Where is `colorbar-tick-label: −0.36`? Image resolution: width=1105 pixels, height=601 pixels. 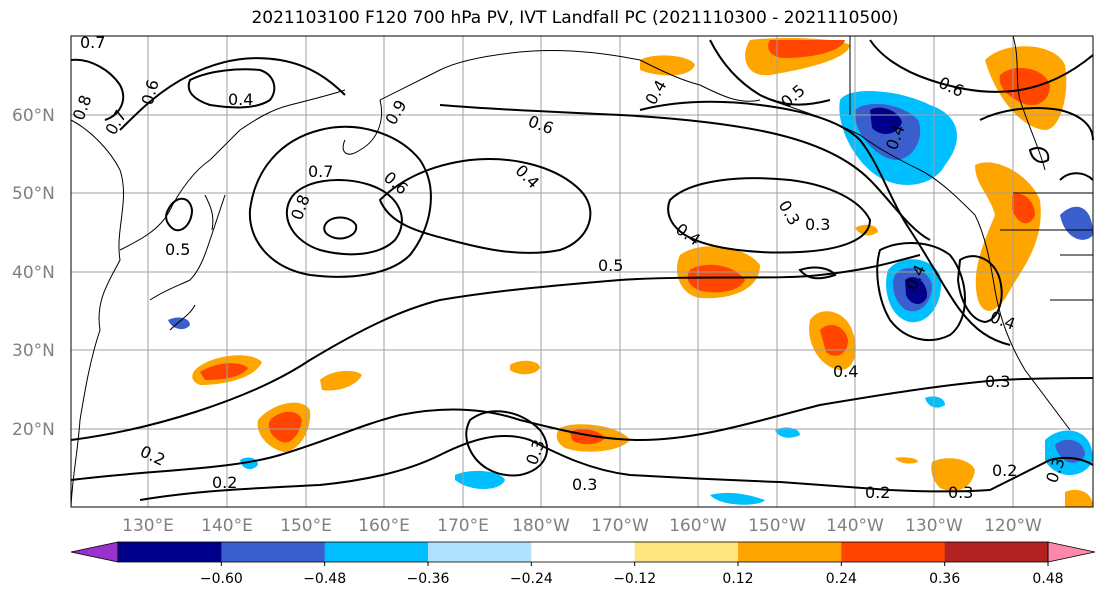 colorbar-tick-label: −0.36 is located at coordinates (428, 579).